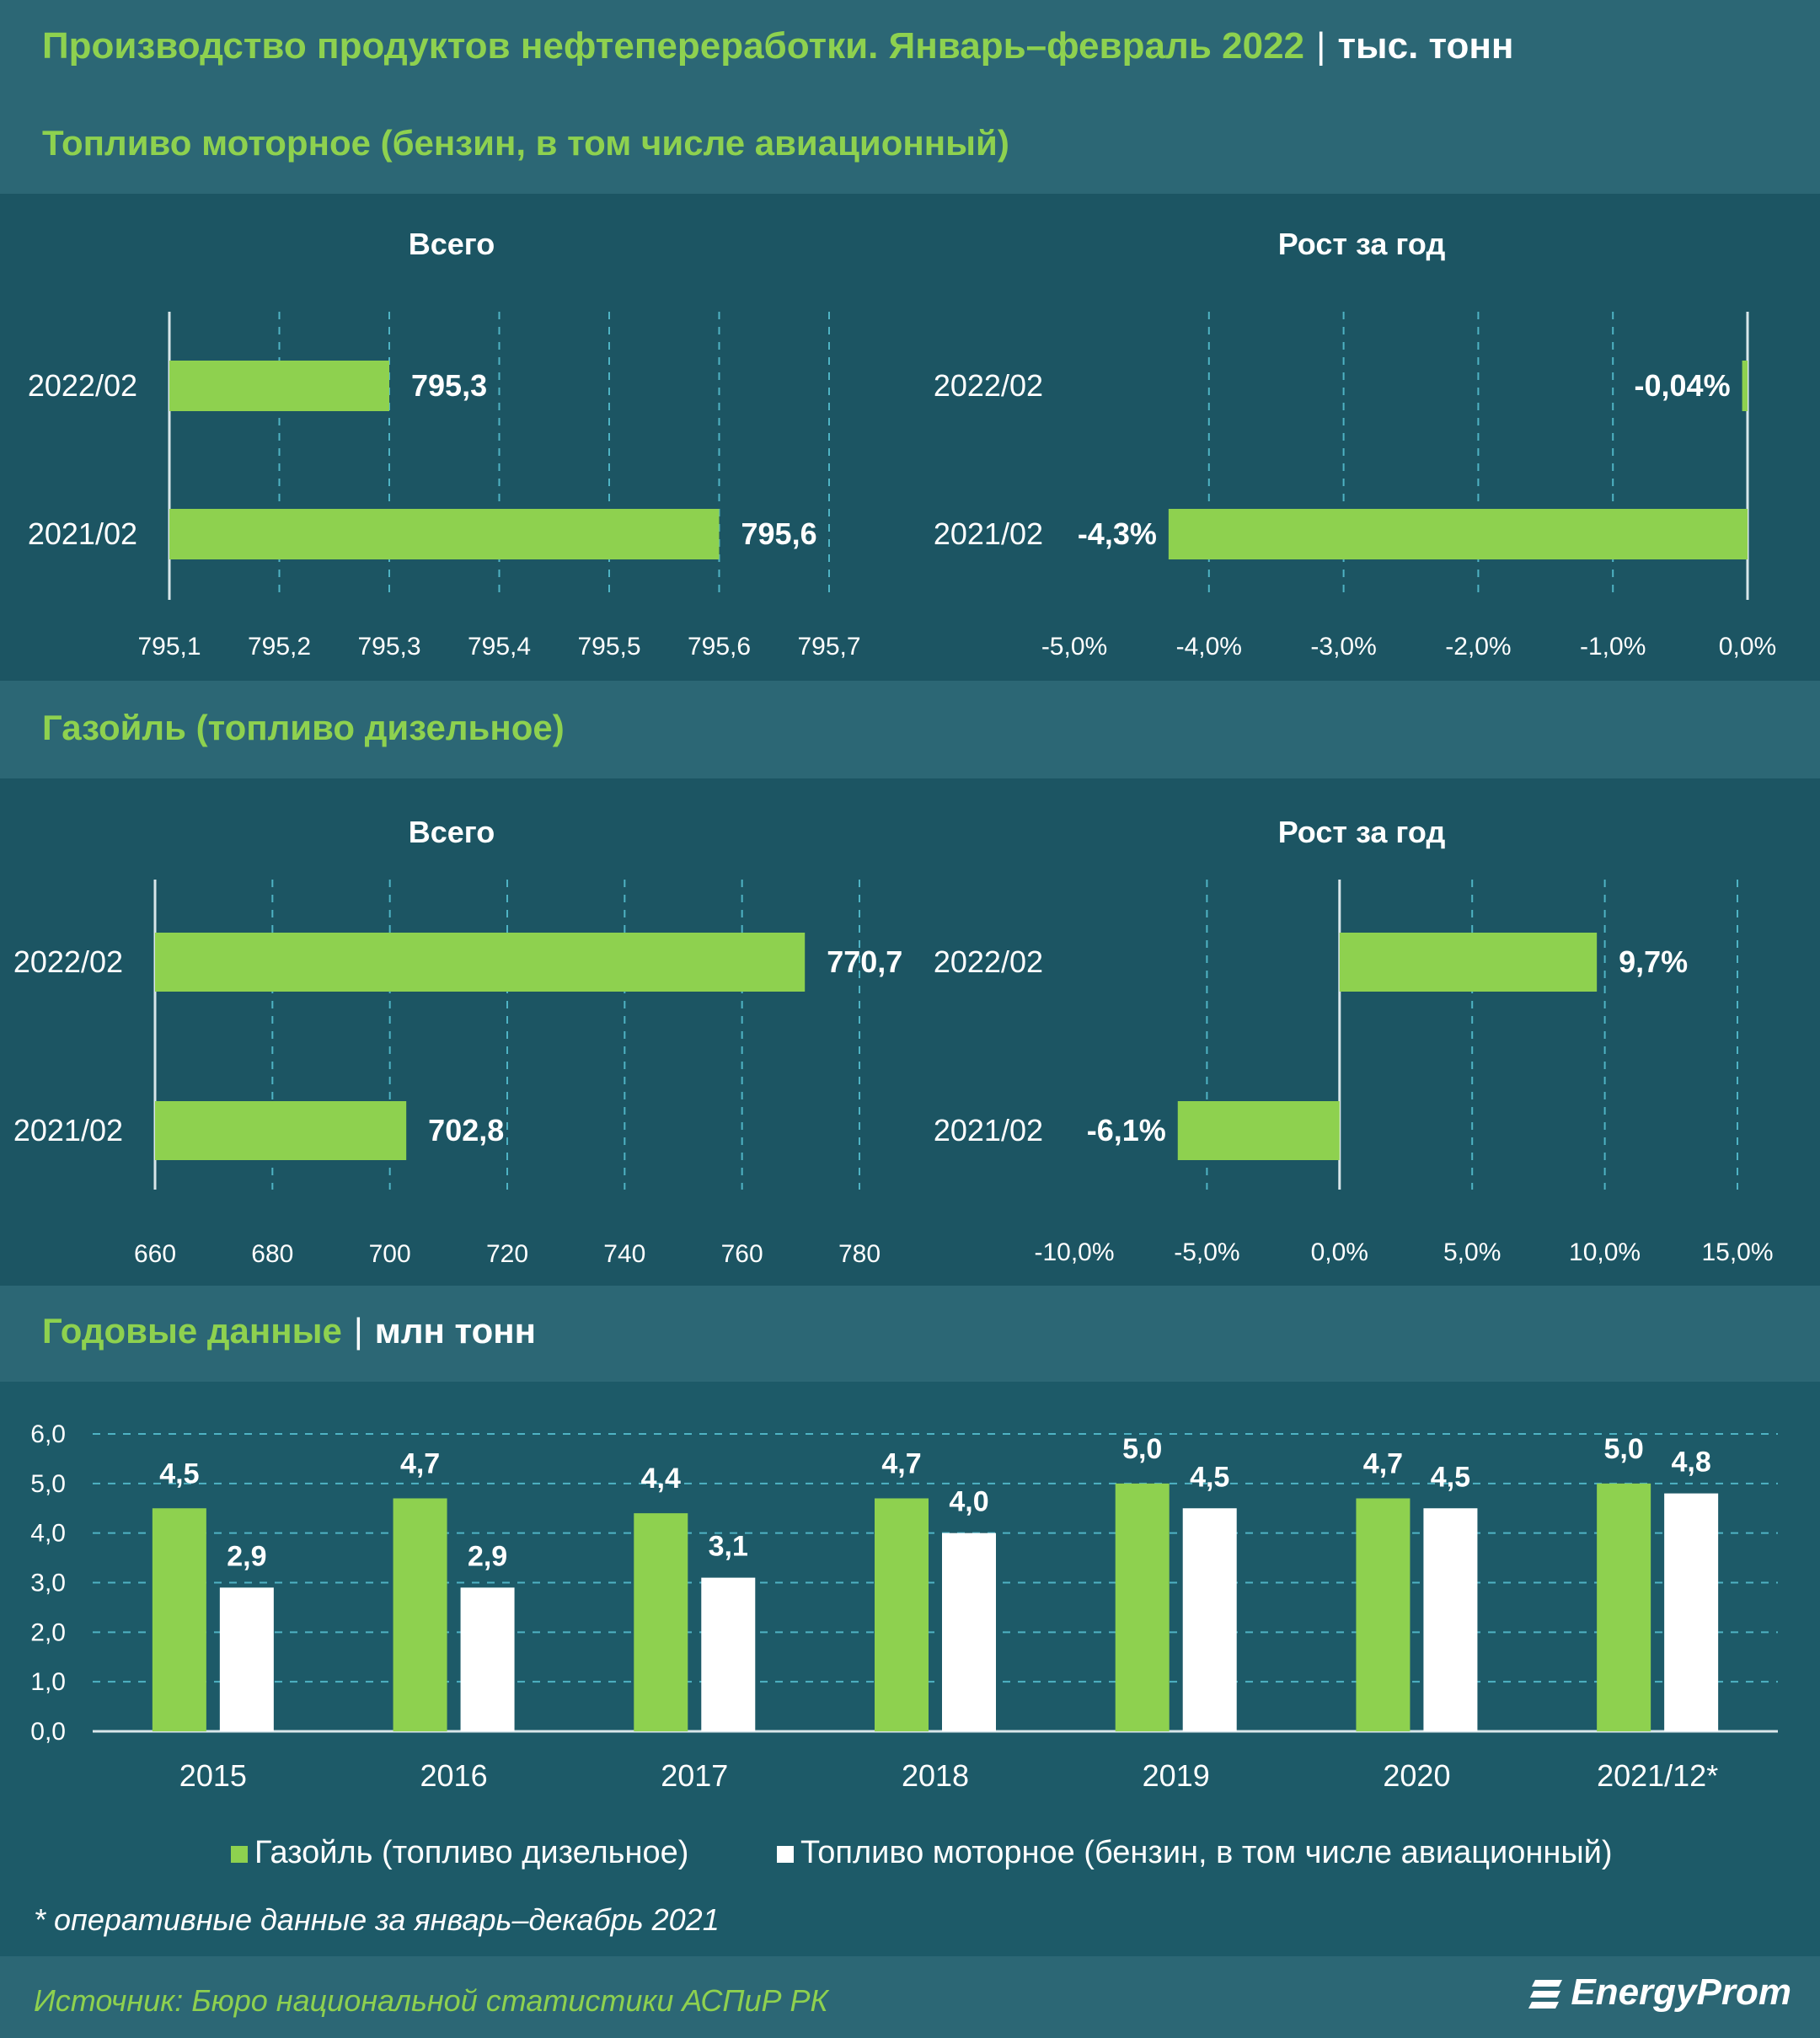 This screenshot has height=2038, width=1820. What do you see at coordinates (779, 533) in the screenshot?
I see `data-label: 795,6` at bounding box center [779, 533].